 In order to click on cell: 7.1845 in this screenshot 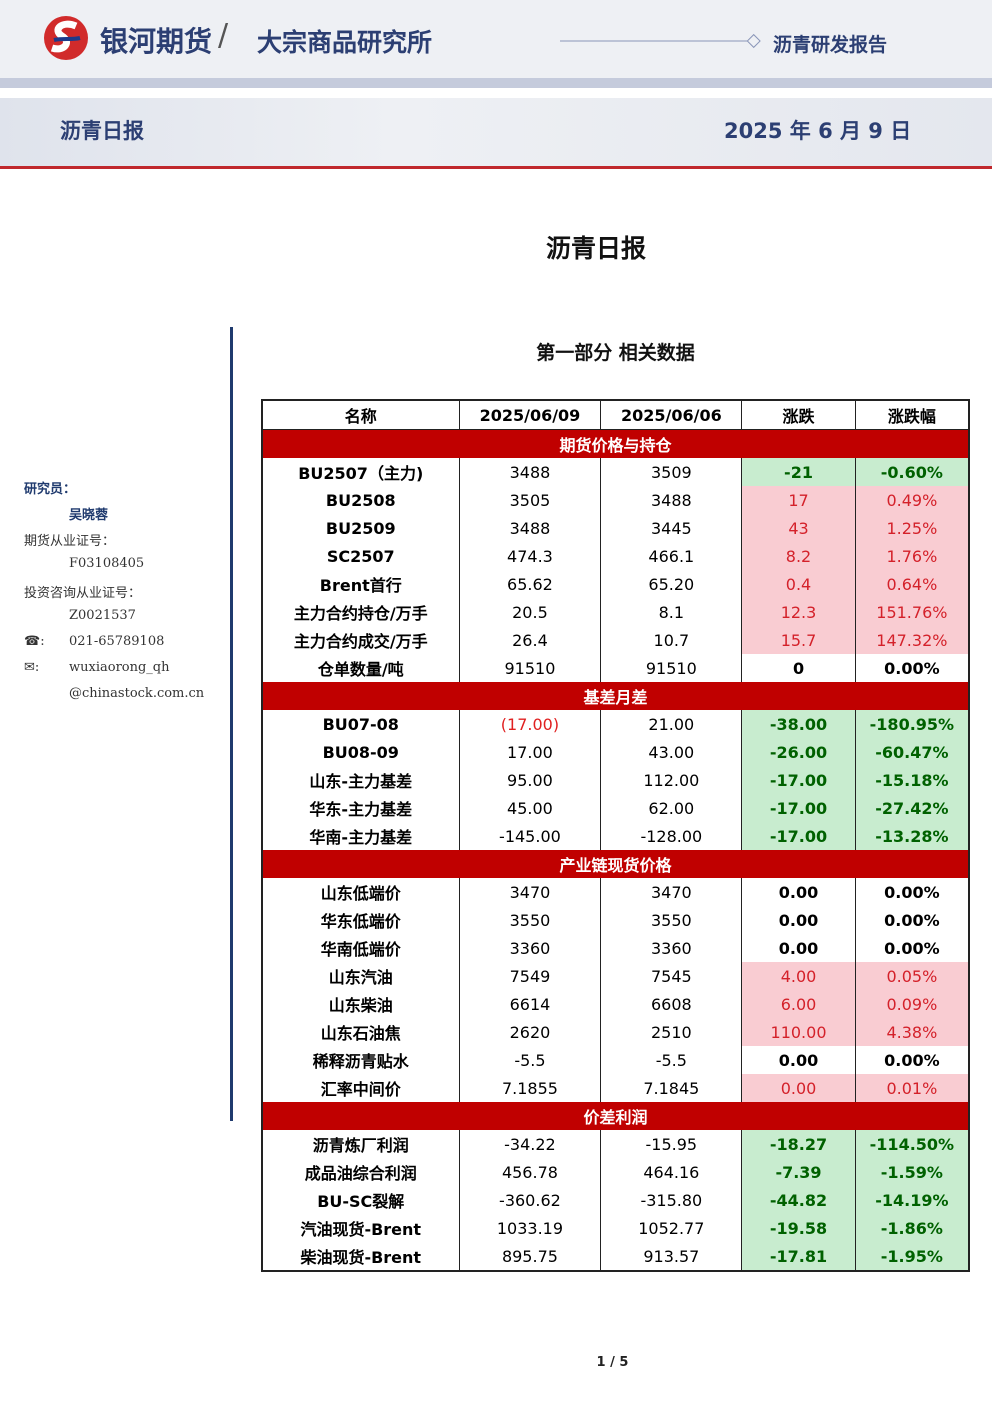, I will do `click(671, 1088)`.